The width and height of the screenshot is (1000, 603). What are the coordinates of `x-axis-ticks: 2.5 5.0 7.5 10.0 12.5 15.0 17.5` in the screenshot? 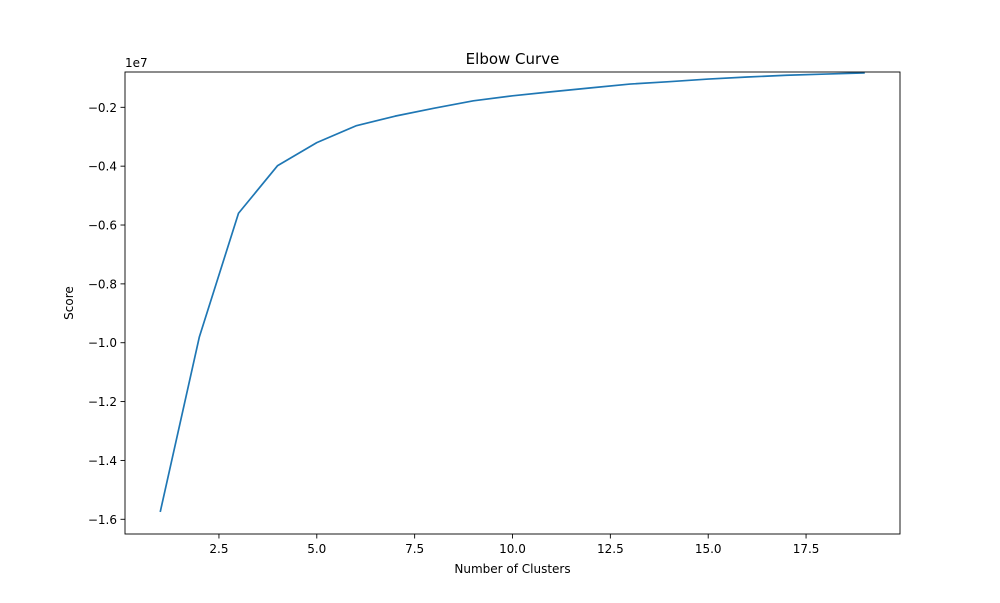 It's located at (514, 545).